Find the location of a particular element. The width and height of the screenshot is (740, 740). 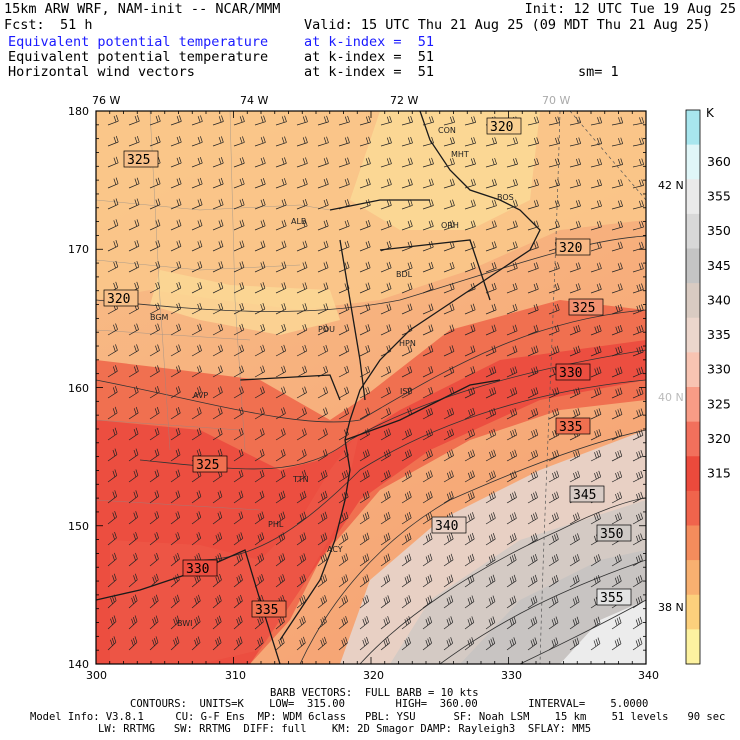

barb-legend: BARB VECTORS: FULL BARB = 10 kts is located at coordinates (374, 693).